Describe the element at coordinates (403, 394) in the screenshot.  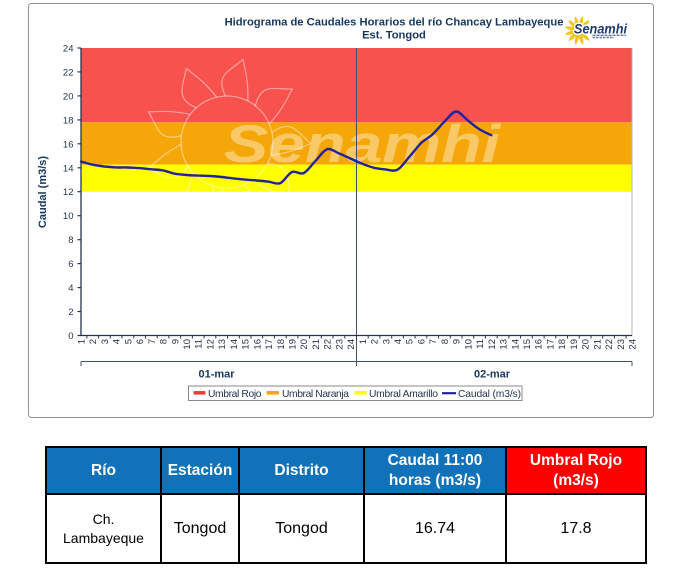
I see `svg-text: Umbral Amarillo` at that location.